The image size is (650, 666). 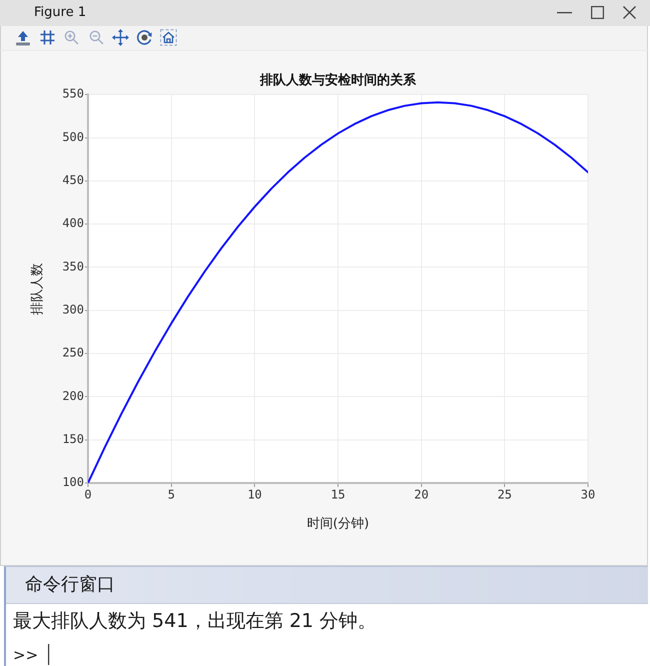 What do you see at coordinates (171, 494) in the screenshot?
I see `x-tick-label: 5` at bounding box center [171, 494].